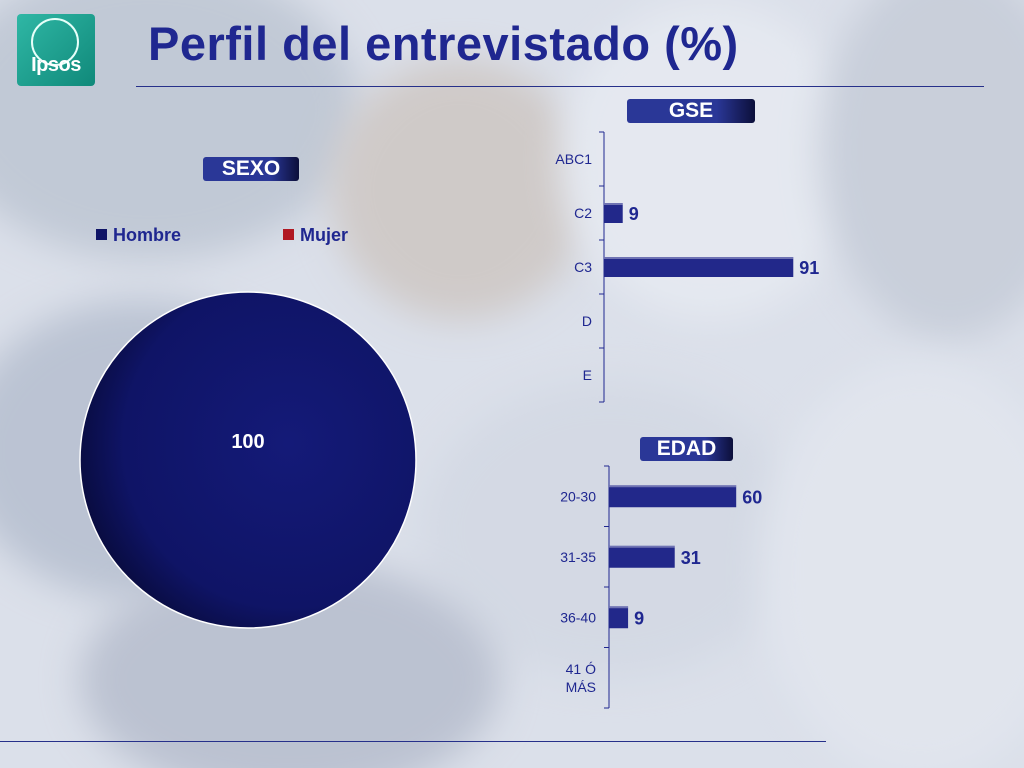  I want to click on edad-badge: EDAD, so click(686, 449).